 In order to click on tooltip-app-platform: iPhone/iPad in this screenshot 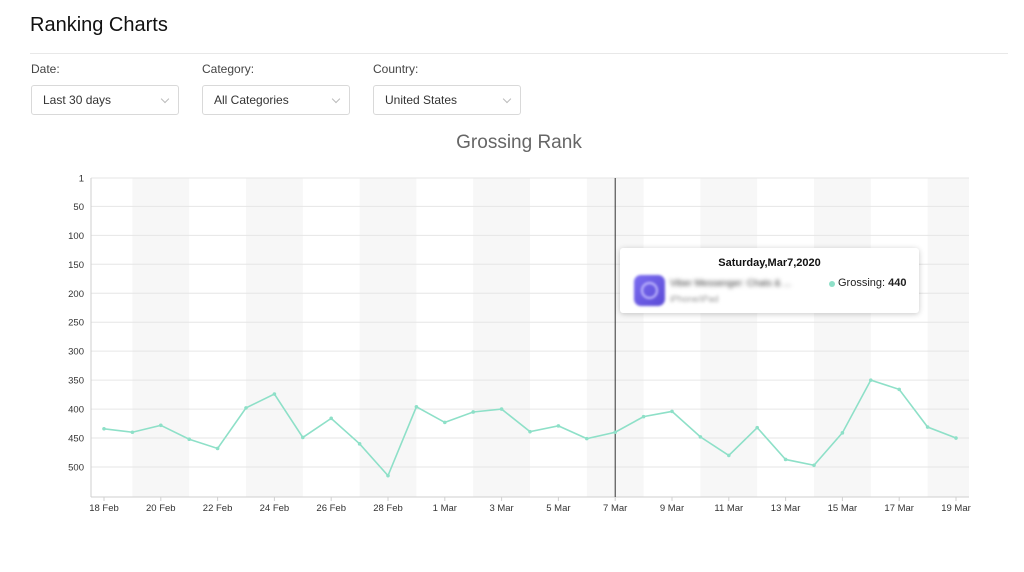, I will do `click(694, 299)`.